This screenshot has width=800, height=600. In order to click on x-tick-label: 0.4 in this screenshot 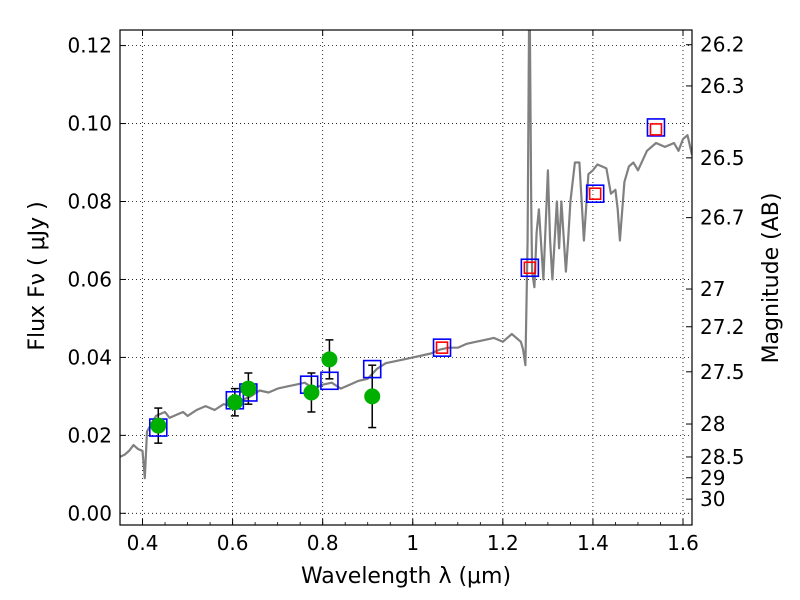, I will do `click(143, 543)`.